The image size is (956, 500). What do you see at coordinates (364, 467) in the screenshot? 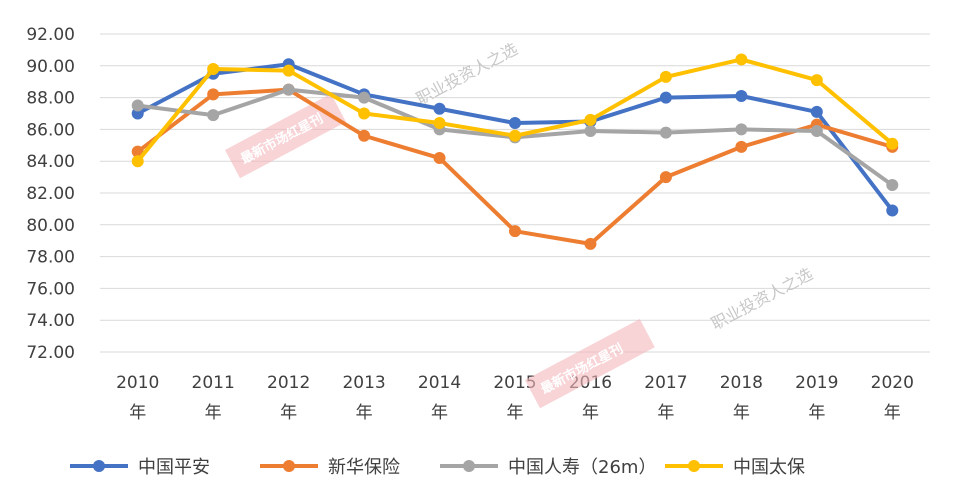
I see `legend-label: 新华保险` at bounding box center [364, 467].